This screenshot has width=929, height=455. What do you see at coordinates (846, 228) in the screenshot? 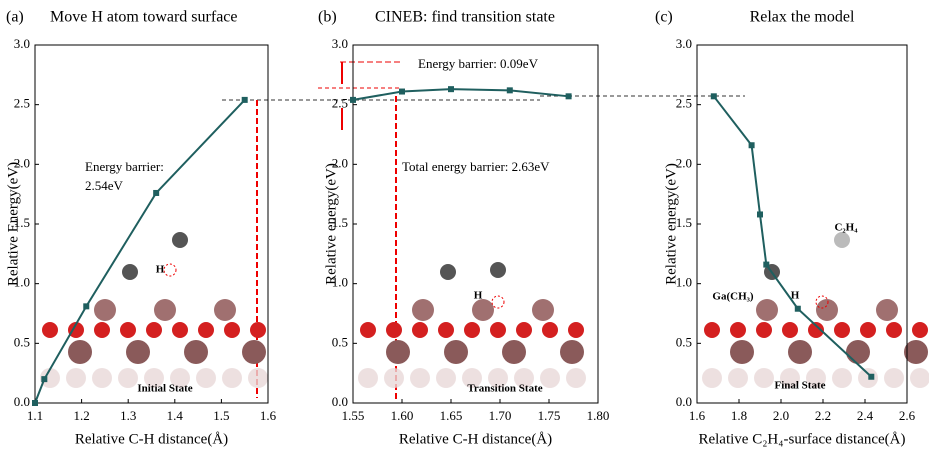
I see `annotation: C₂H₄` at bounding box center [846, 228].